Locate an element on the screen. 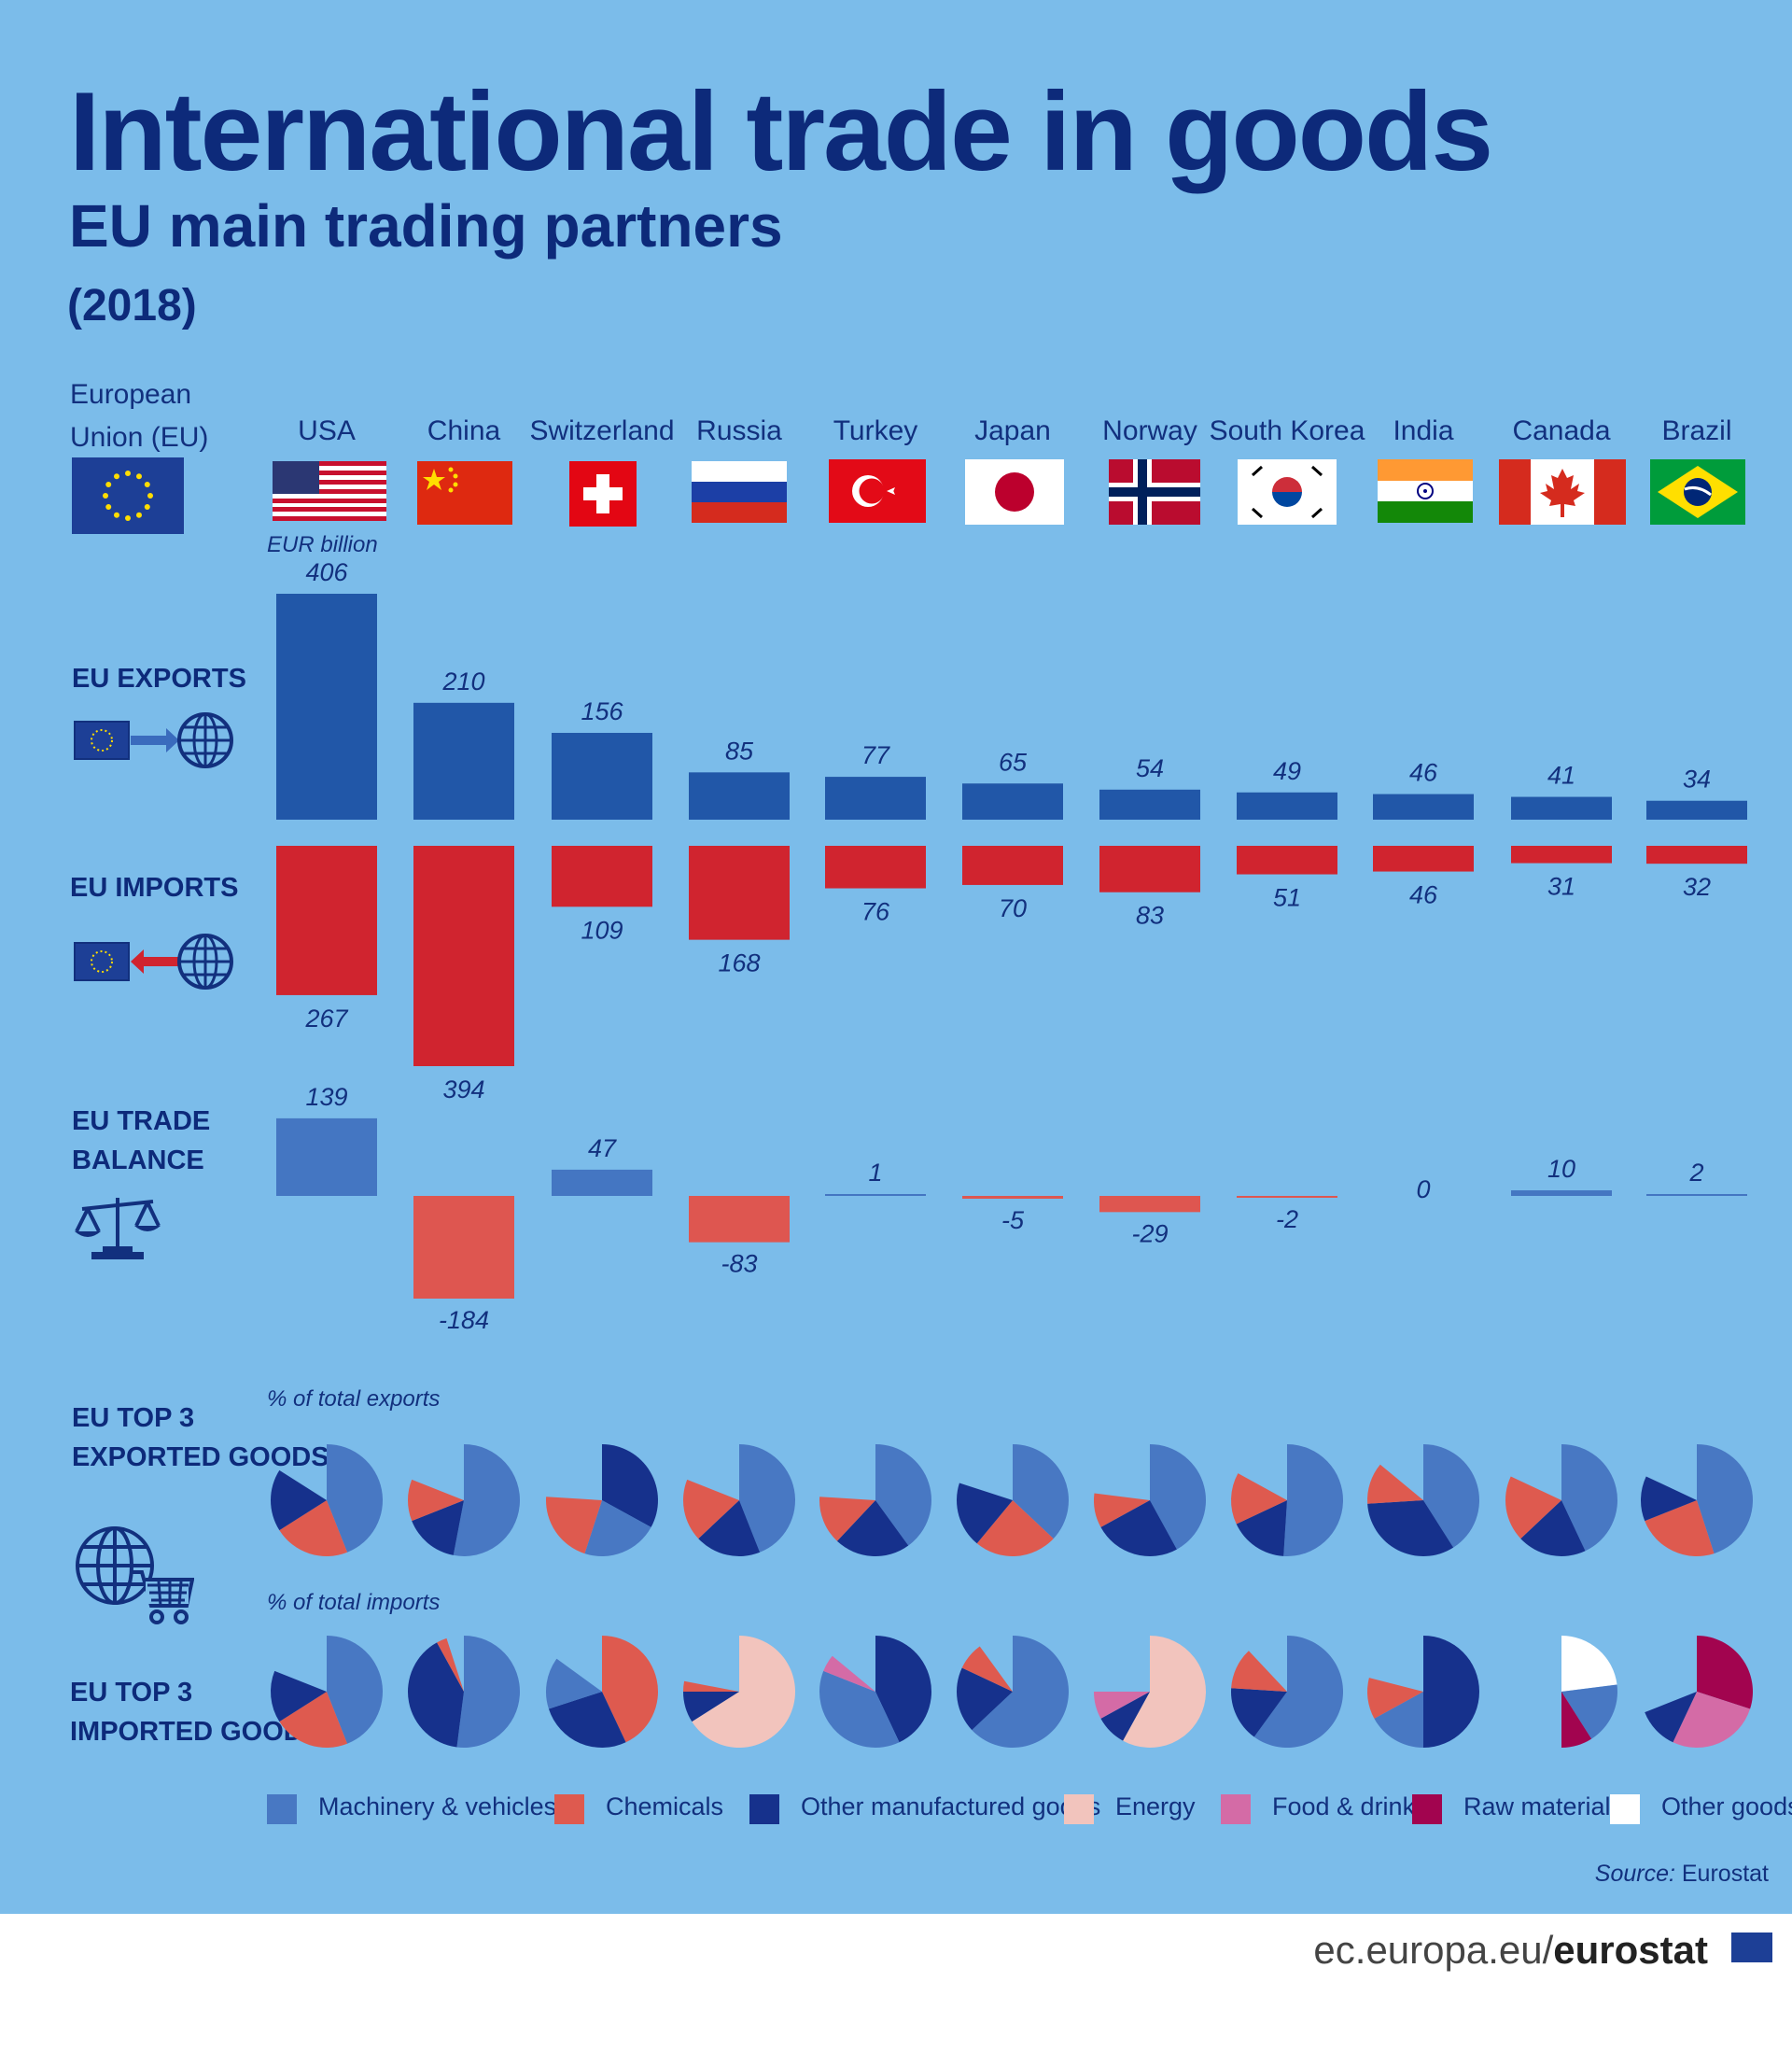  top3-imports-label-1: EU TOP 3 is located at coordinates (131, 1693).